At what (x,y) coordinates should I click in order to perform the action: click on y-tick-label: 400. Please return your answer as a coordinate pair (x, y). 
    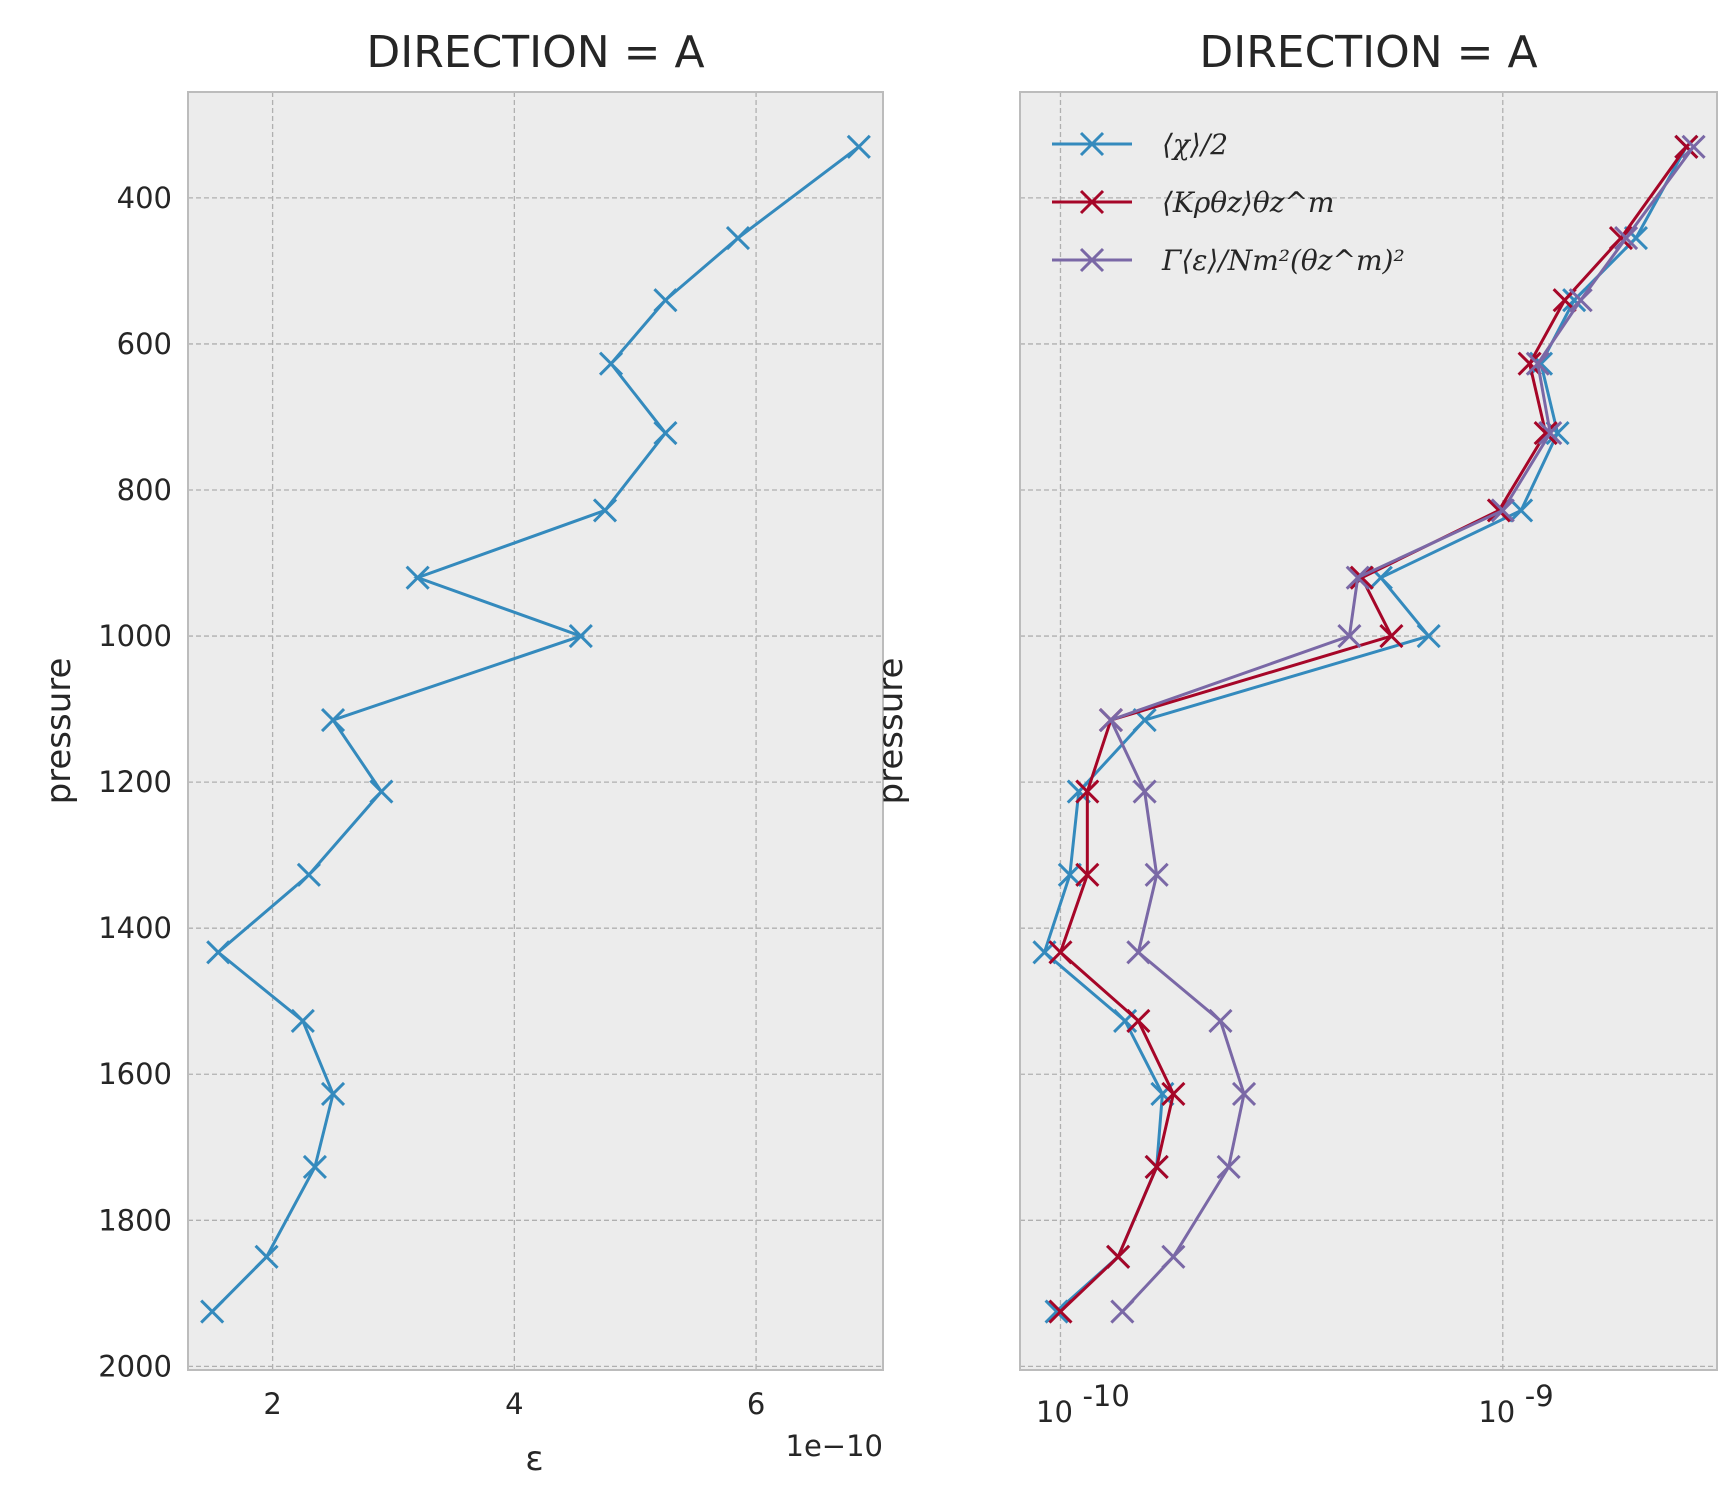
    Looking at the image, I should click on (144, 198).